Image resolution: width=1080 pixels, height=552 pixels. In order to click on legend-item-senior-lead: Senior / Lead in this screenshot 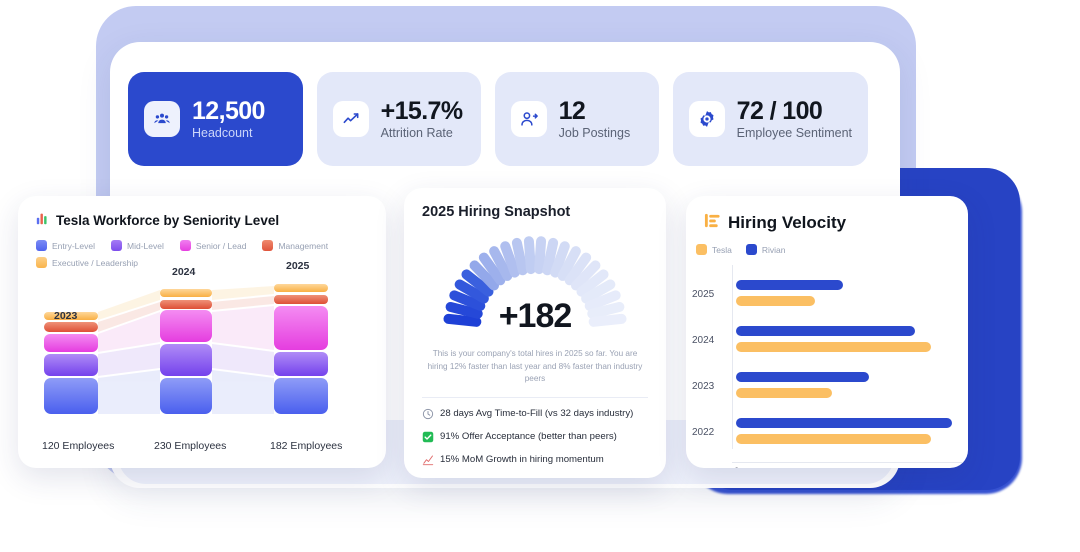, I will do `click(213, 245)`.